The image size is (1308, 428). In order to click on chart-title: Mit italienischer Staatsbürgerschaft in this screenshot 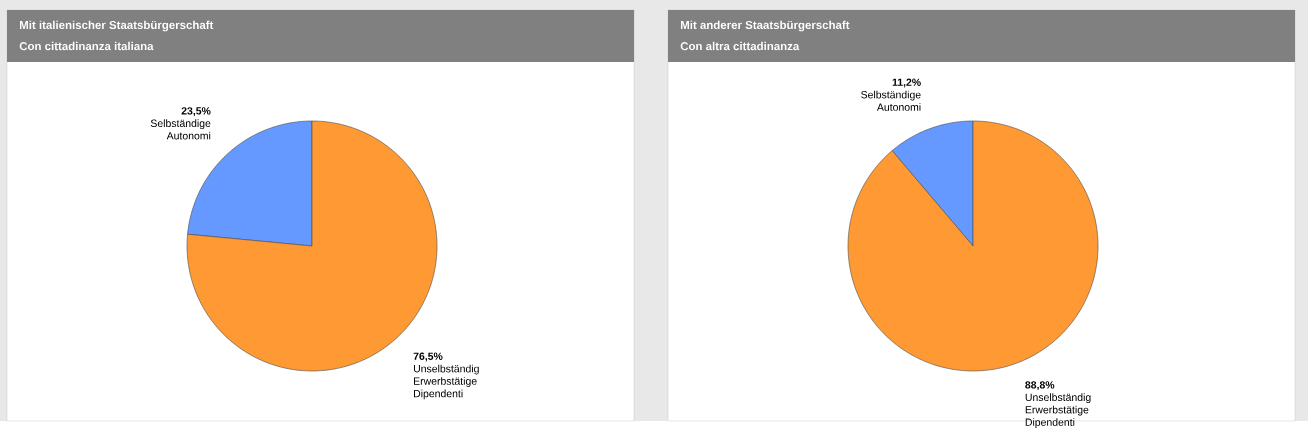, I will do `click(116, 26)`.